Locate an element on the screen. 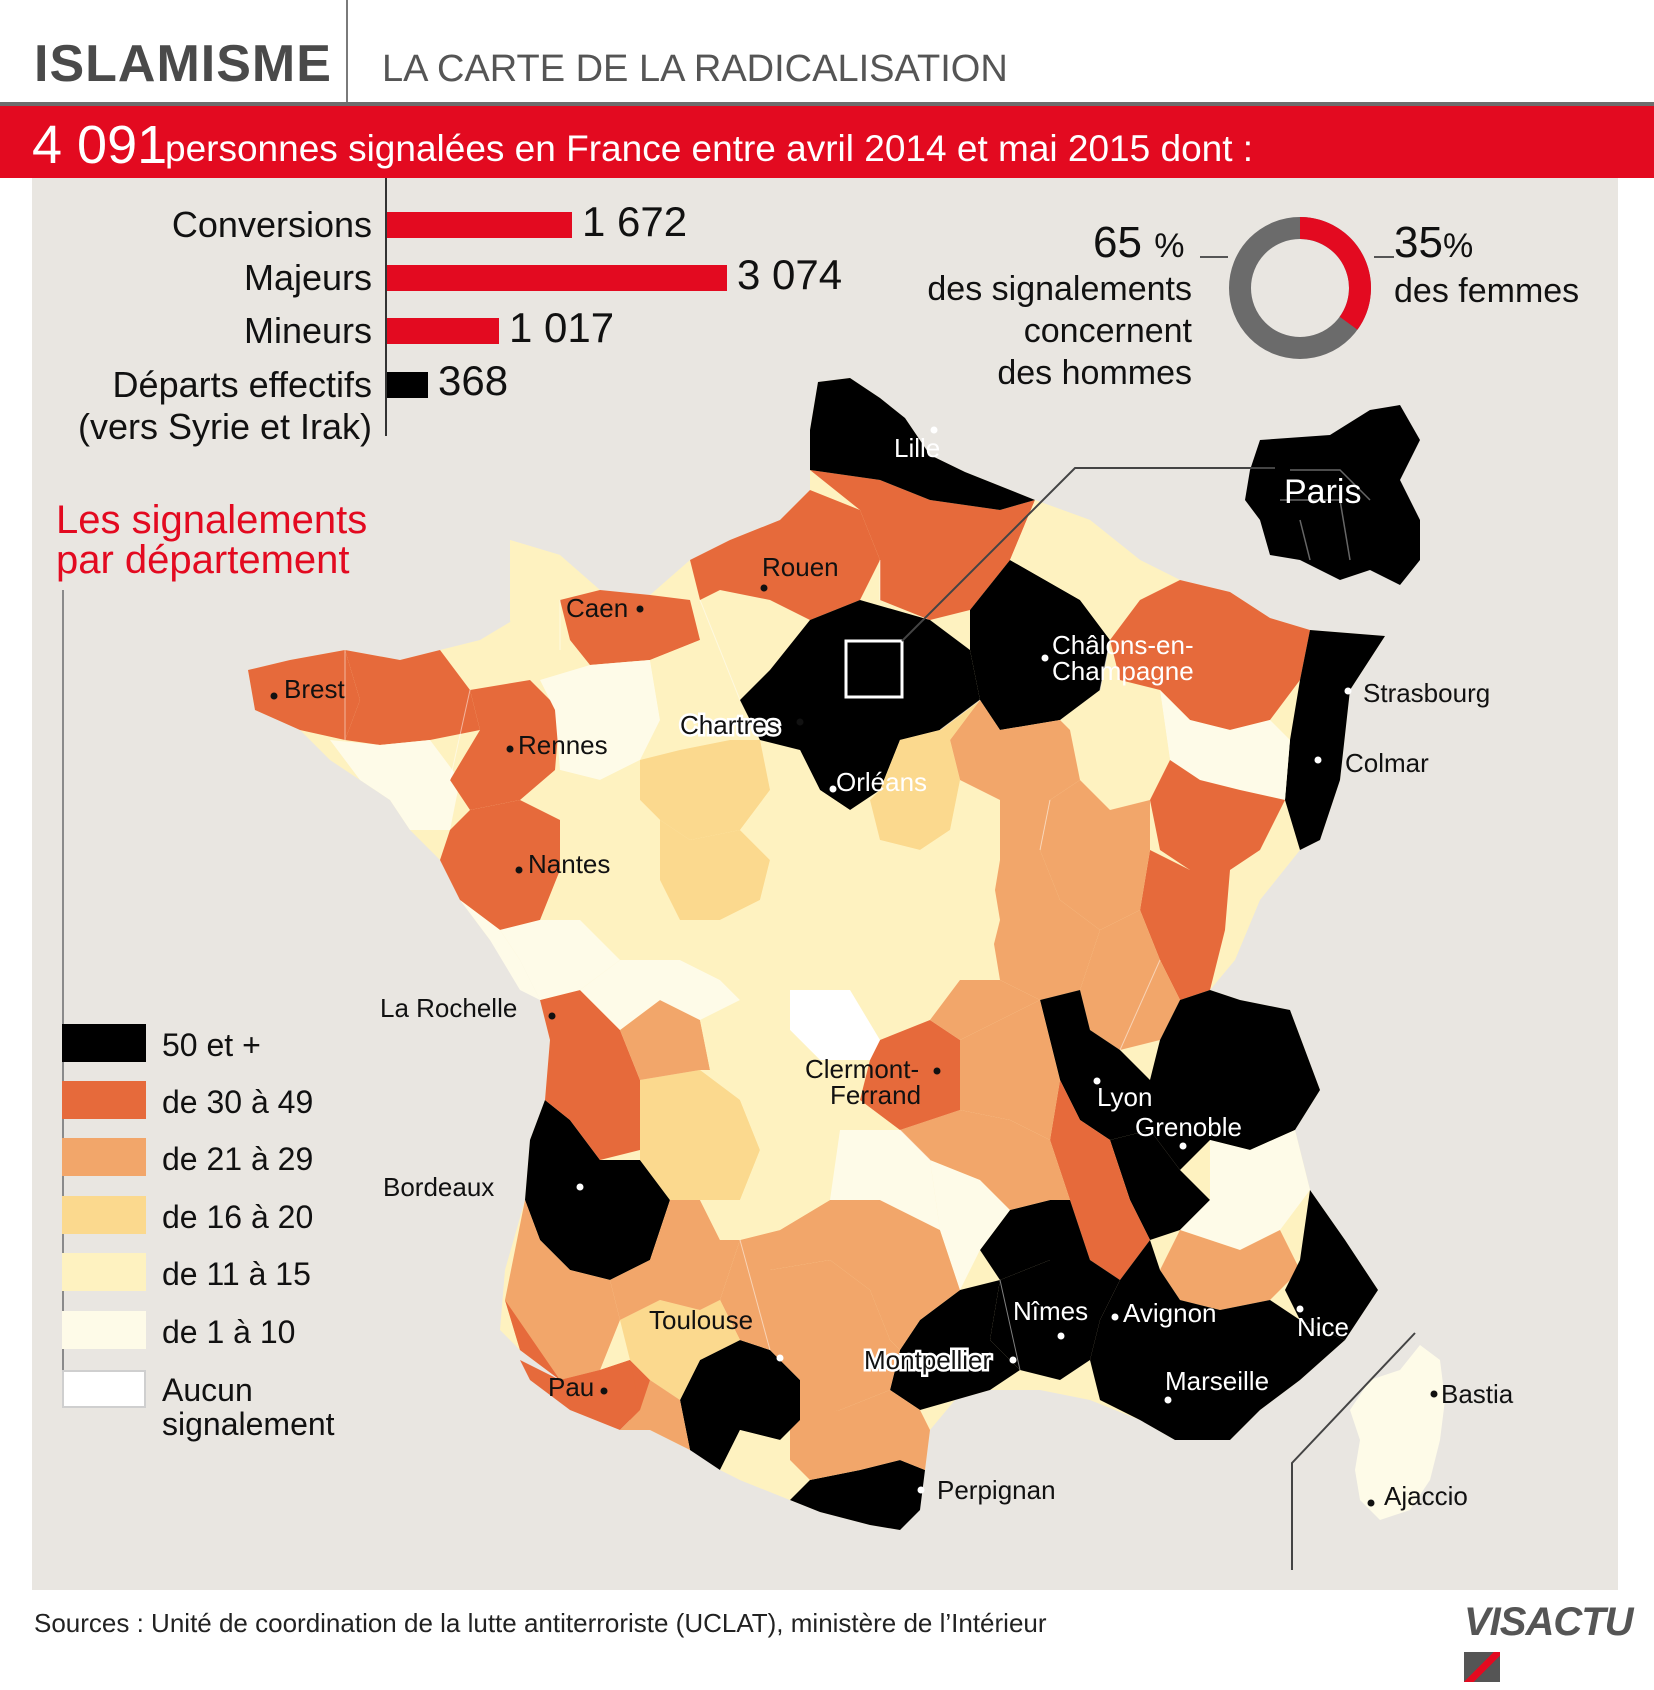  legend-label-1-10: de 1 à 10 is located at coordinates (229, 1332).